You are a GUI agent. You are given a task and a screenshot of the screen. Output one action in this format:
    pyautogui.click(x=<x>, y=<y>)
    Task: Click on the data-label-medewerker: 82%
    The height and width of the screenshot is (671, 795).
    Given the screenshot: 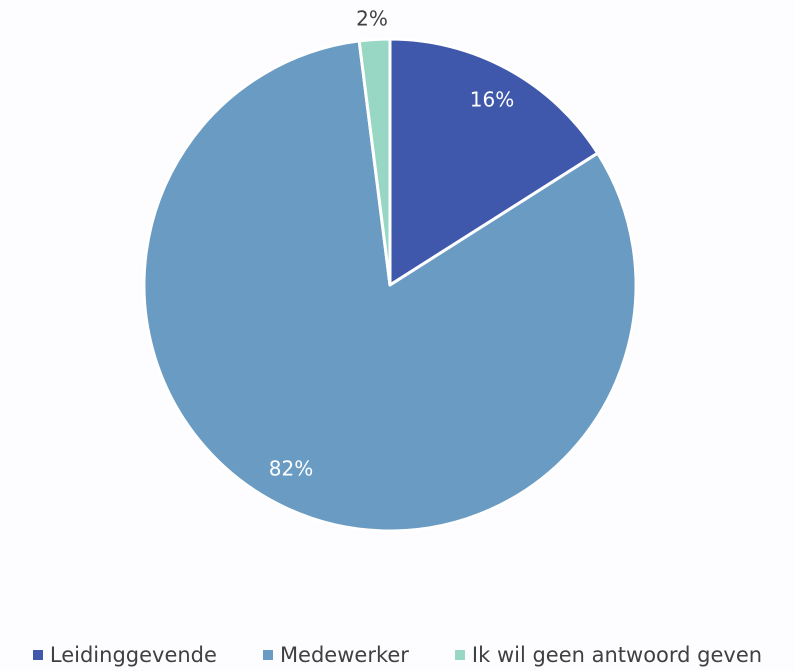 What is the action you would take?
    pyautogui.click(x=291, y=469)
    